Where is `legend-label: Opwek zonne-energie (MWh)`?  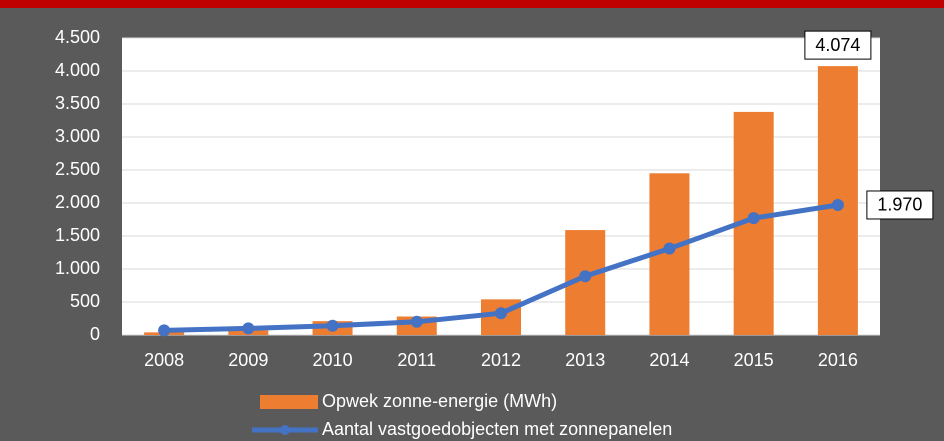
legend-label: Opwek zonne-energie (MWh) is located at coordinates (439, 401).